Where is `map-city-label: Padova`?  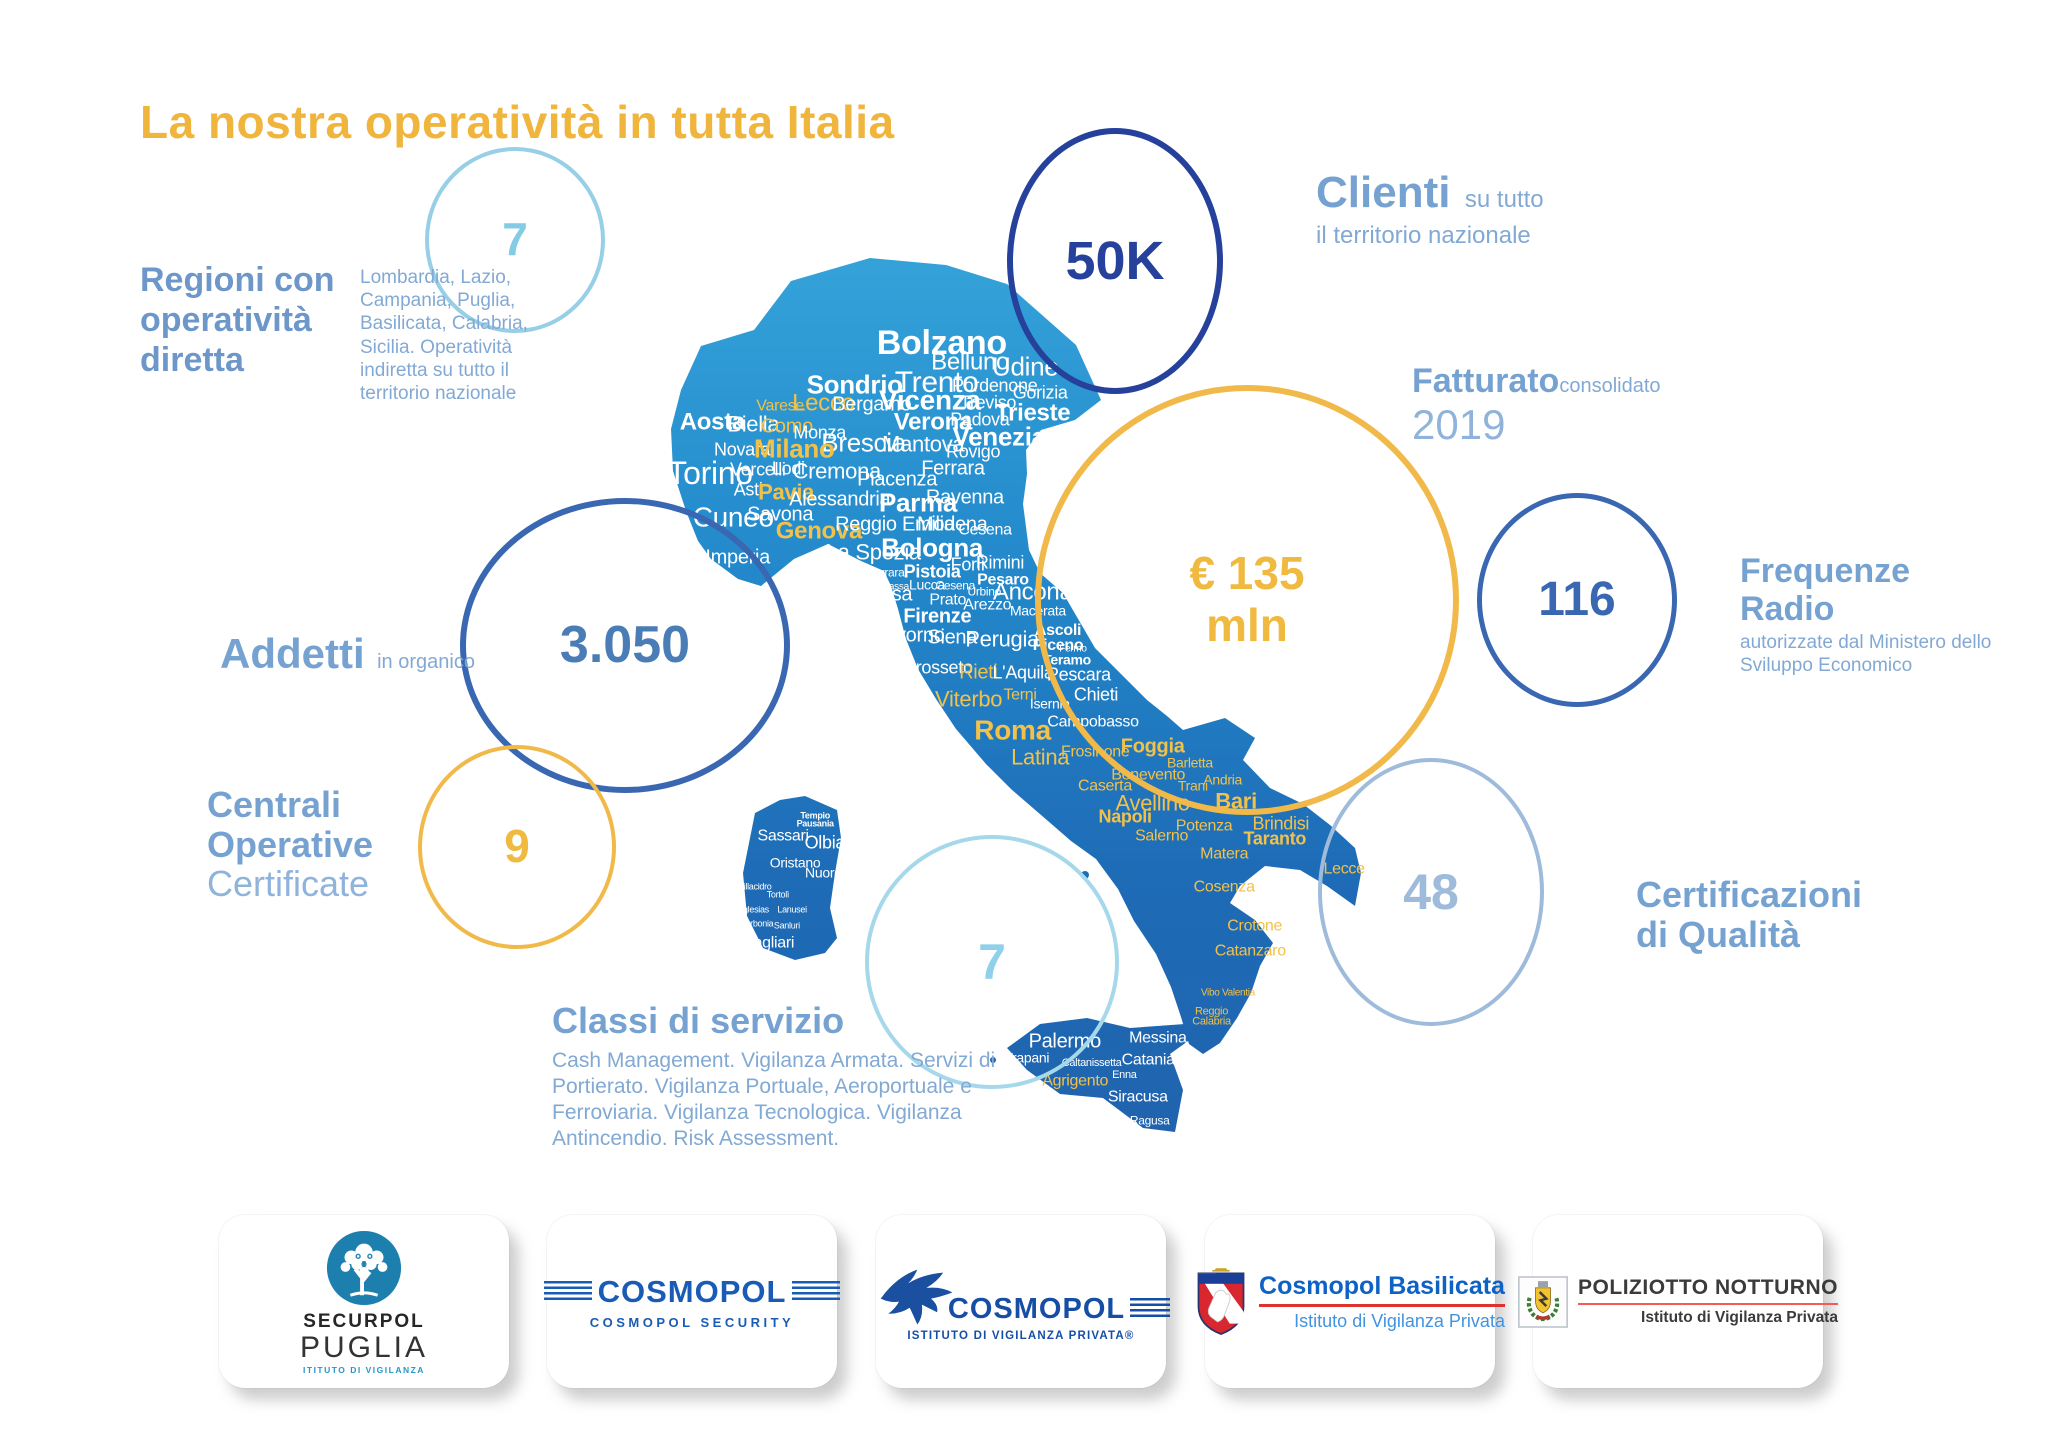 map-city-label: Padova is located at coordinates (980, 419).